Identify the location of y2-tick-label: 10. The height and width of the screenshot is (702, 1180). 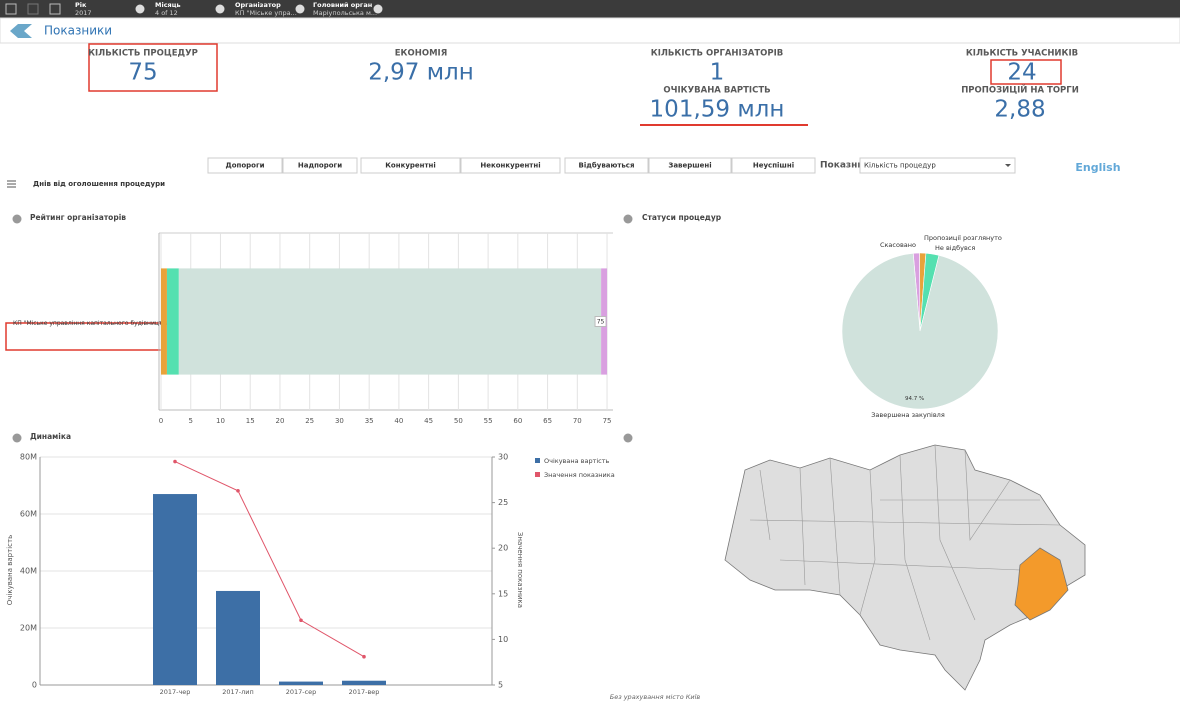
(503, 639).